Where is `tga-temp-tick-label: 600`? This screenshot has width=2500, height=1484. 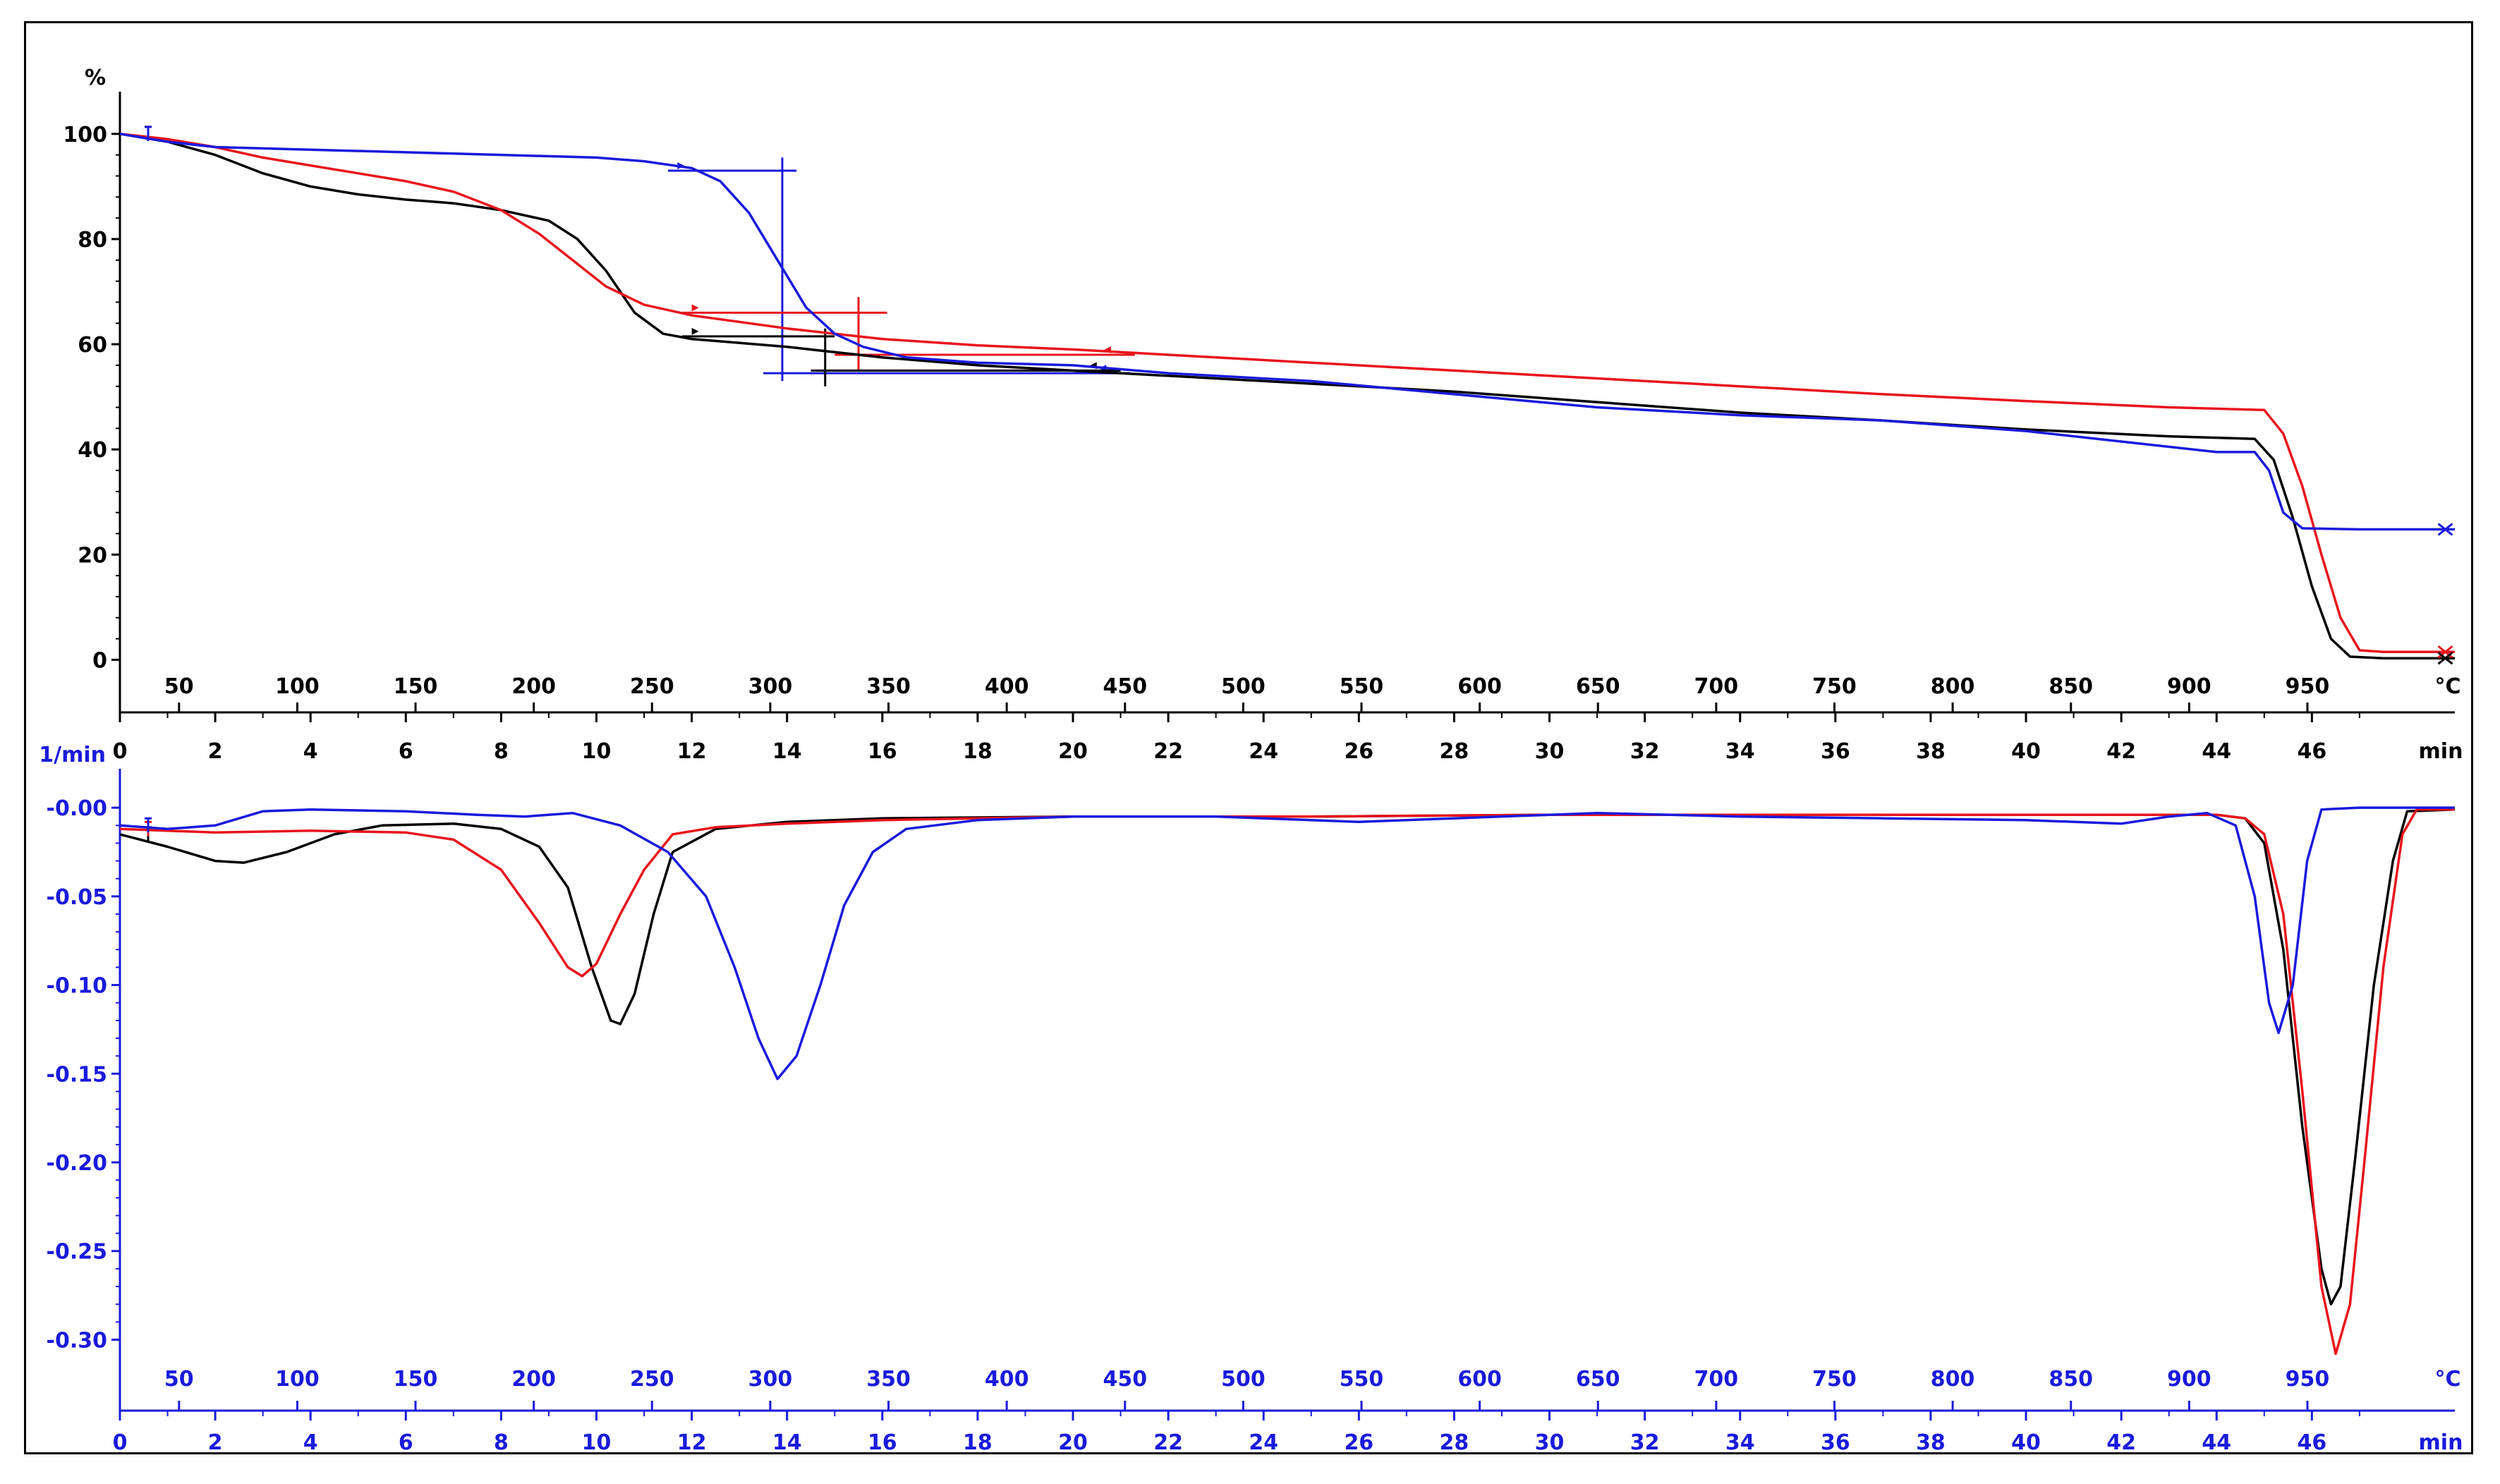
tga-temp-tick-label: 600 is located at coordinates (1479, 686).